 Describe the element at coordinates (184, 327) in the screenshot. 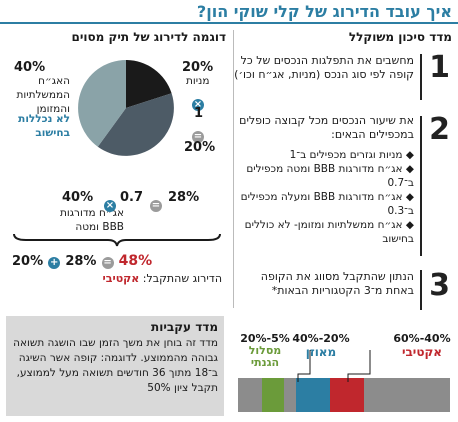

I see `consistency-header: מדד עקביות` at that location.